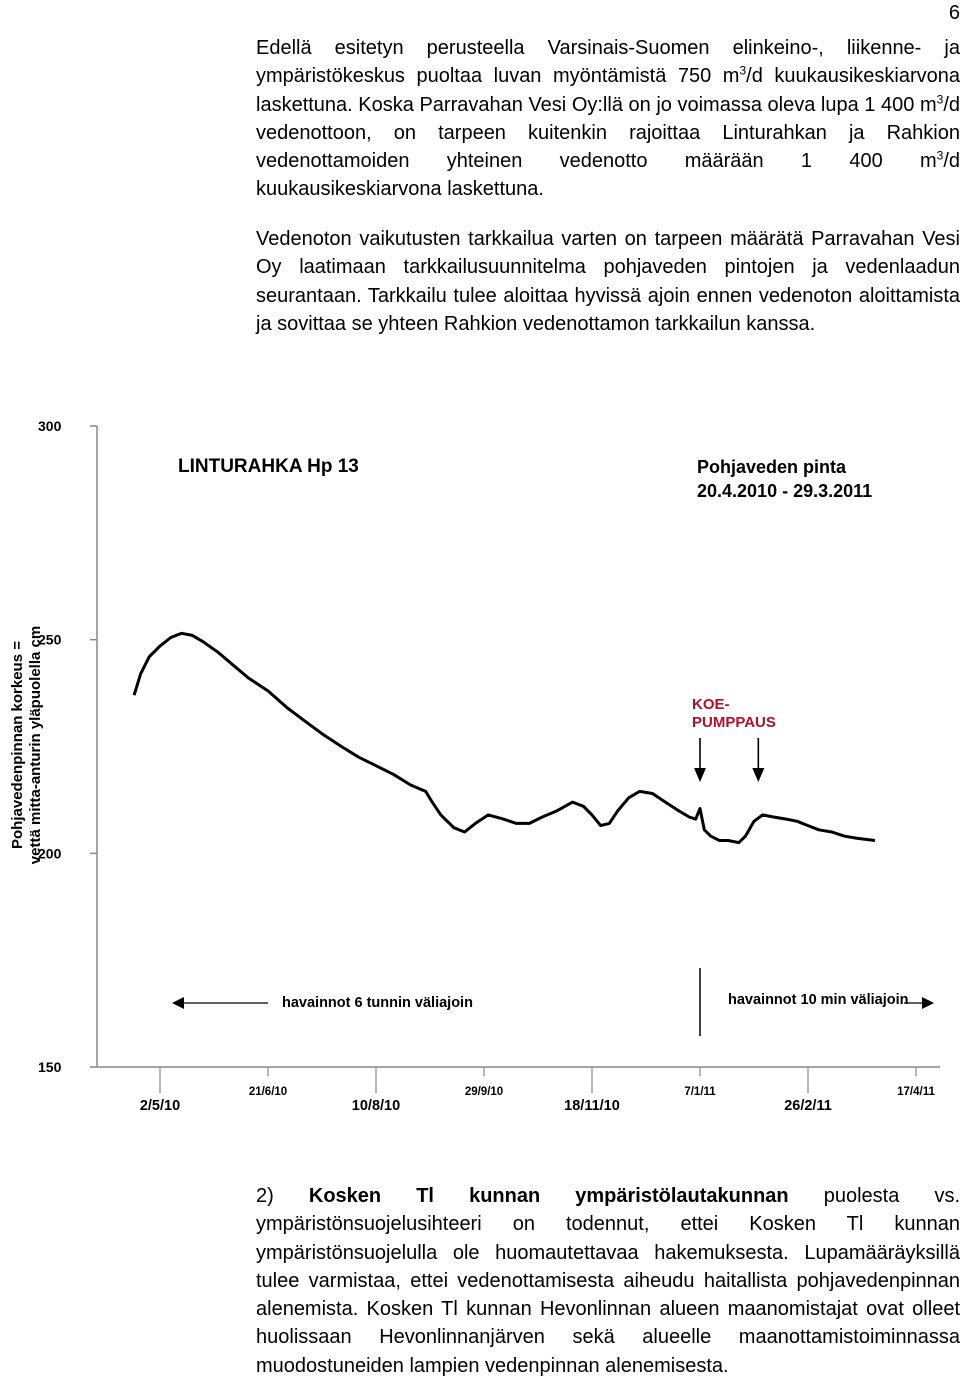 Image resolution: width=960 pixels, height=1380 pixels. I want to click on page-number: 6, so click(954, 13).